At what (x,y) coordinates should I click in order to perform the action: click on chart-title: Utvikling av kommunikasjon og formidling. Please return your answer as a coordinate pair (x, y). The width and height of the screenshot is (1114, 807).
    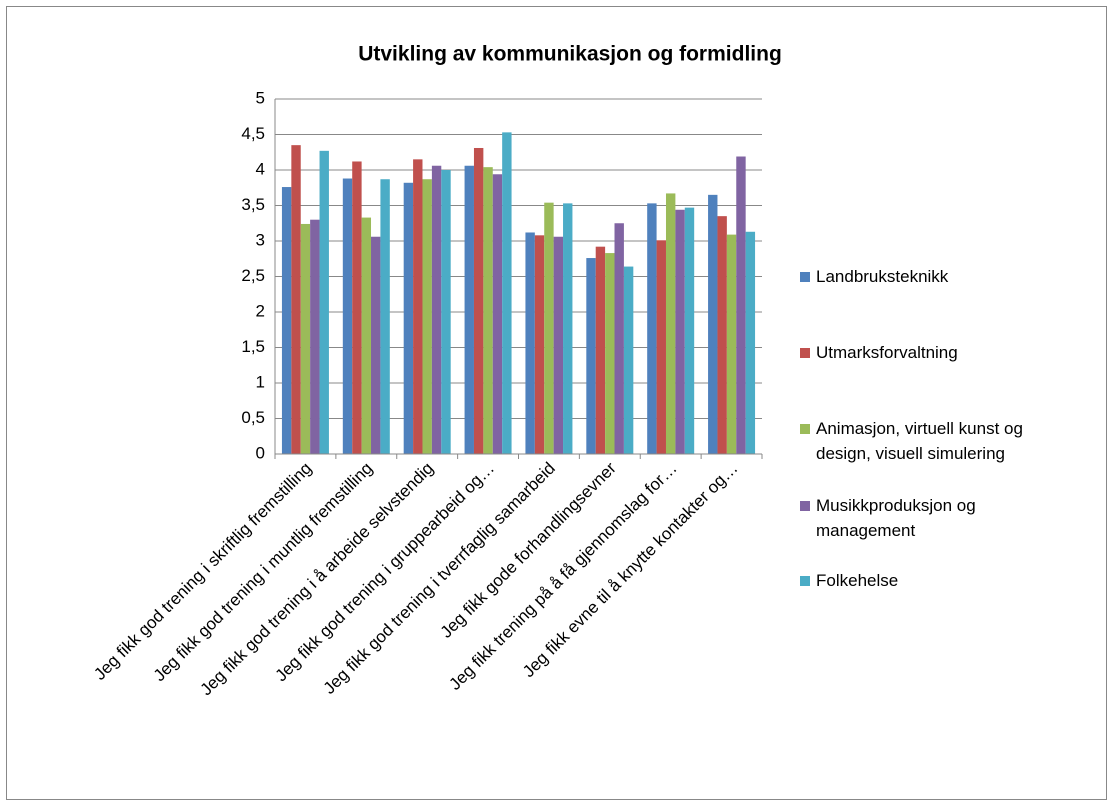
    Looking at the image, I should click on (570, 54).